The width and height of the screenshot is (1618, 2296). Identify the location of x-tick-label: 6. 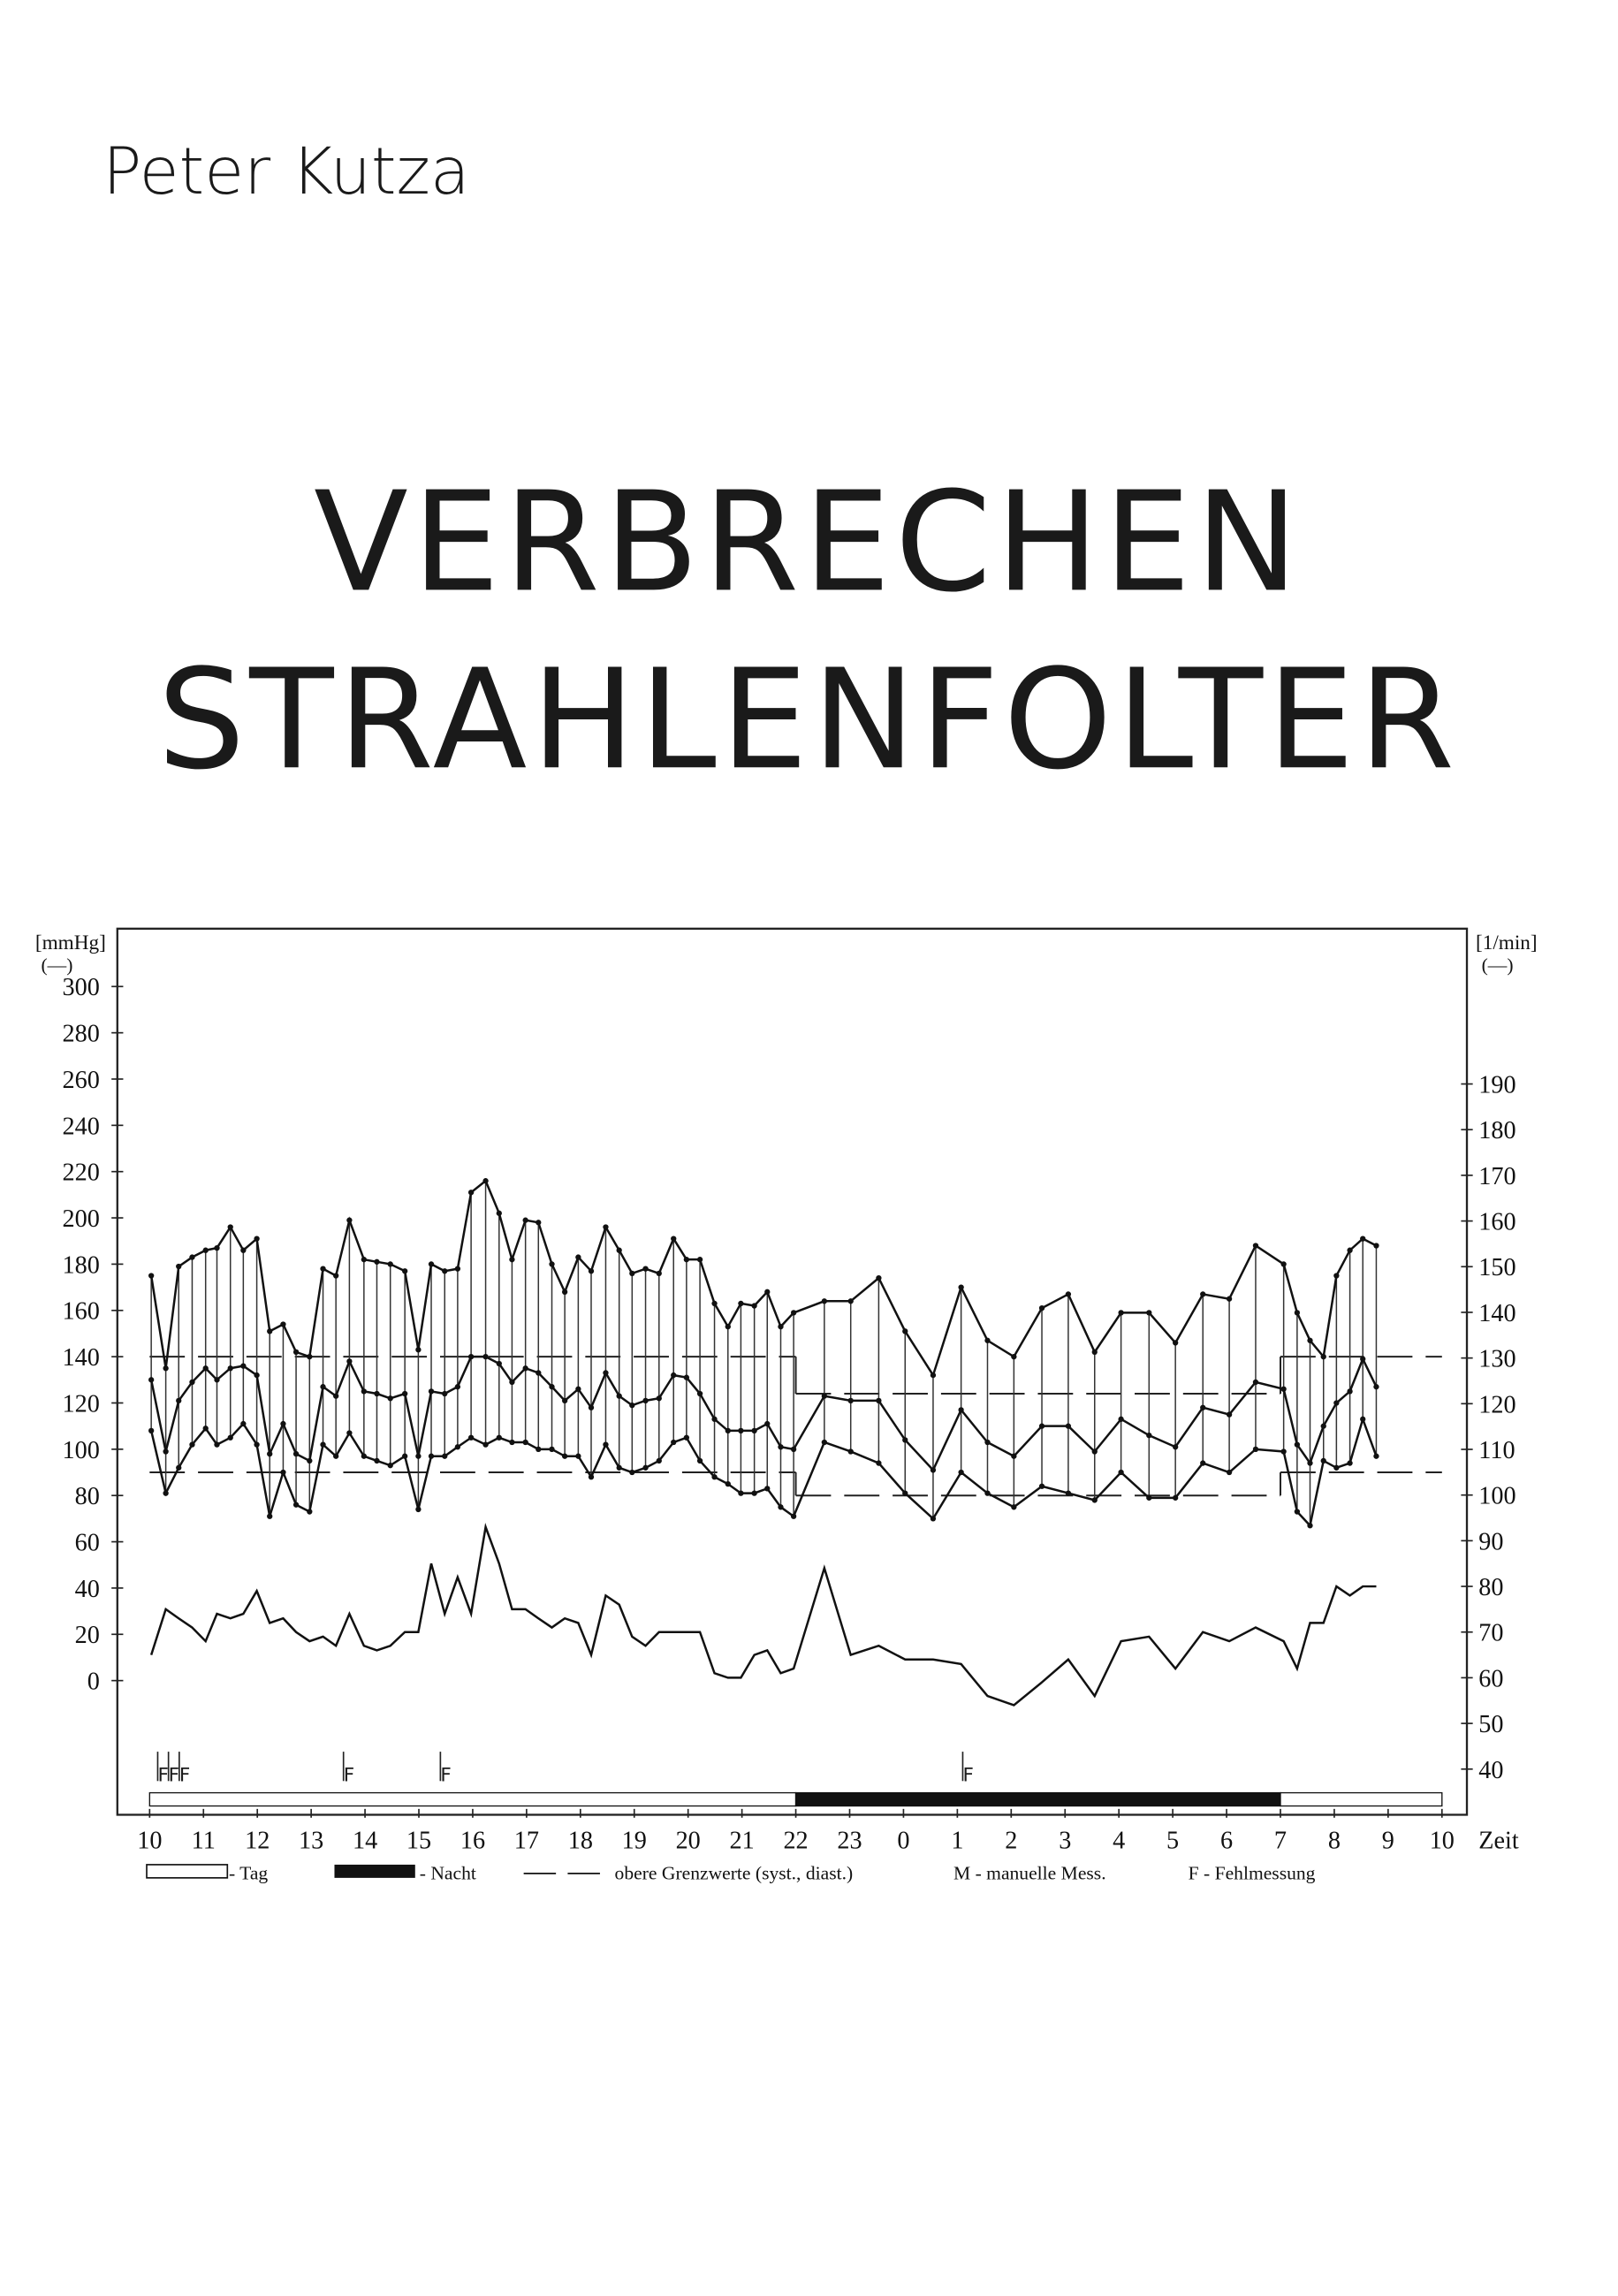
(1226, 1842).